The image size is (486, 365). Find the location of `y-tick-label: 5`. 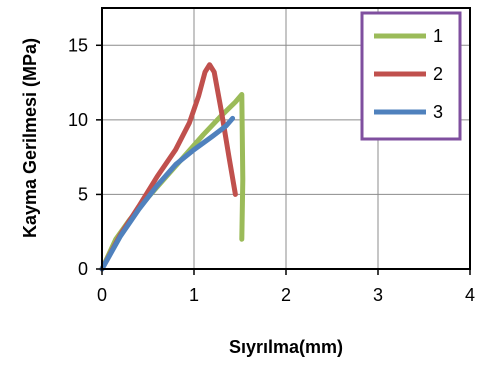

y-tick-label: 5 is located at coordinates (83, 194).